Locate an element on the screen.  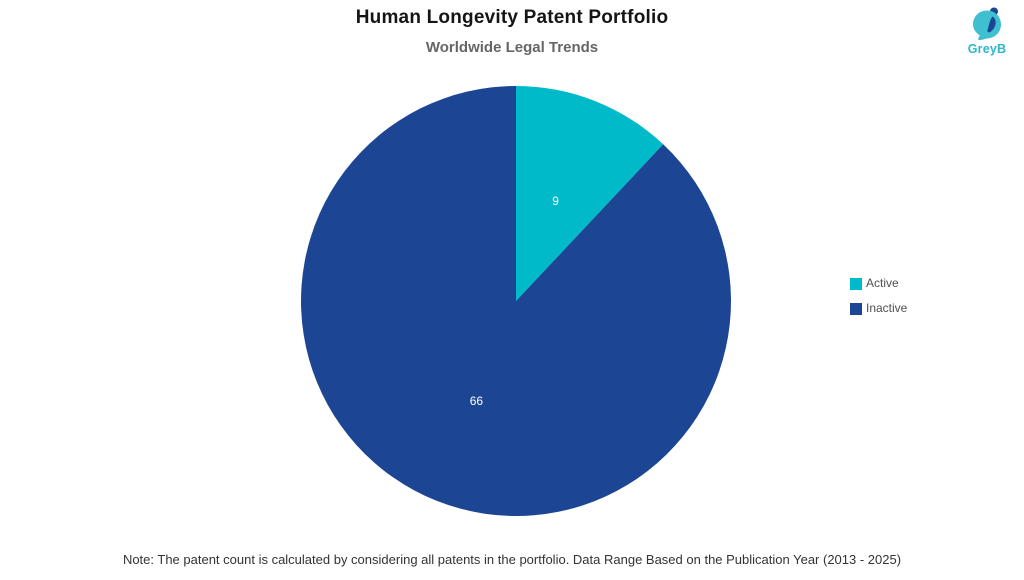
chart-subtitle: Worldwide Legal Trends is located at coordinates (512, 47).